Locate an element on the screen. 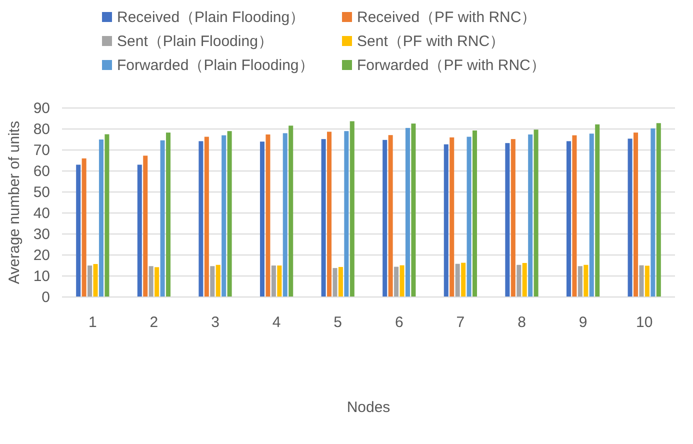 This screenshot has height=444, width=693. y-axis-title: Average number of units is located at coordinates (14, 202).